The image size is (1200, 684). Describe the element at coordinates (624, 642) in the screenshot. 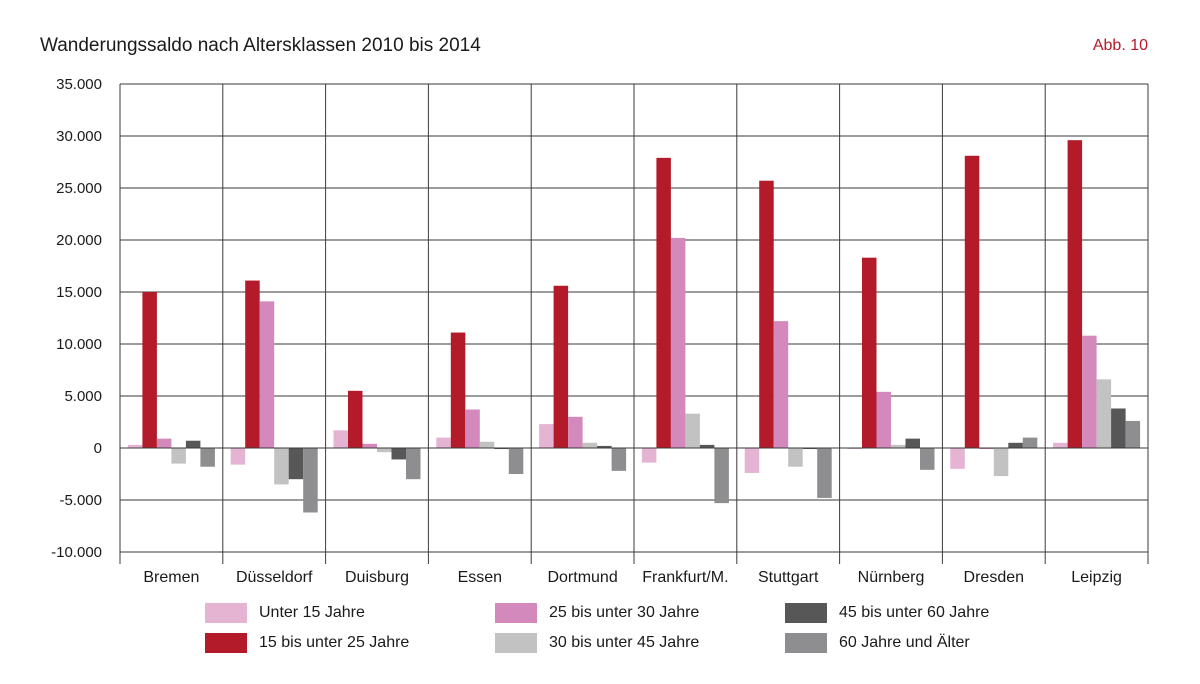

I see `legend-label: 30 bis unter 45 Jahre` at that location.